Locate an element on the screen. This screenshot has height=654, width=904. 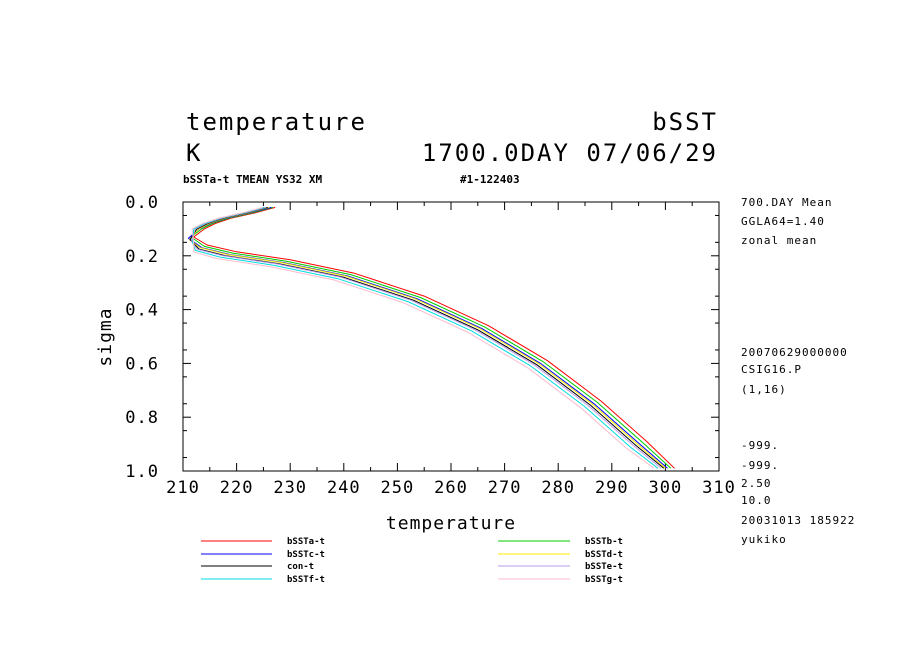
y-tick-label: 0.2 is located at coordinates (142, 257).